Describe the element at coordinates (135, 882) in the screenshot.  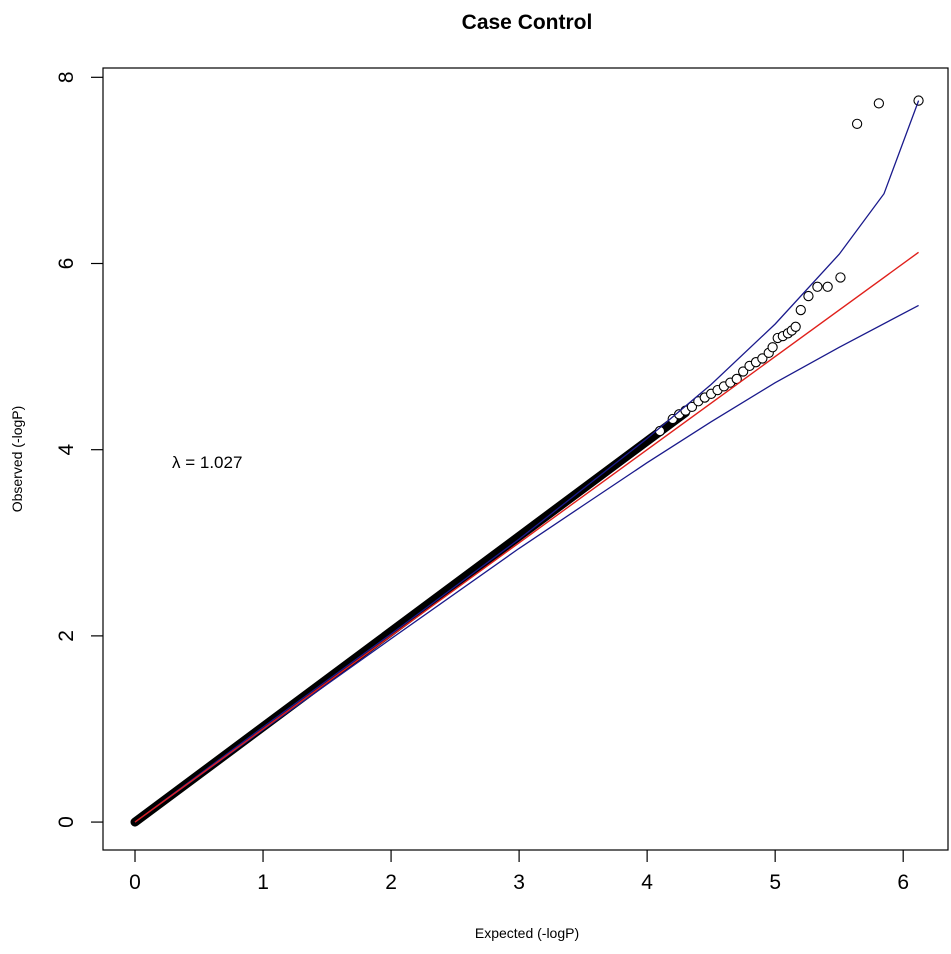
I see `x-tick-label: 0` at that location.